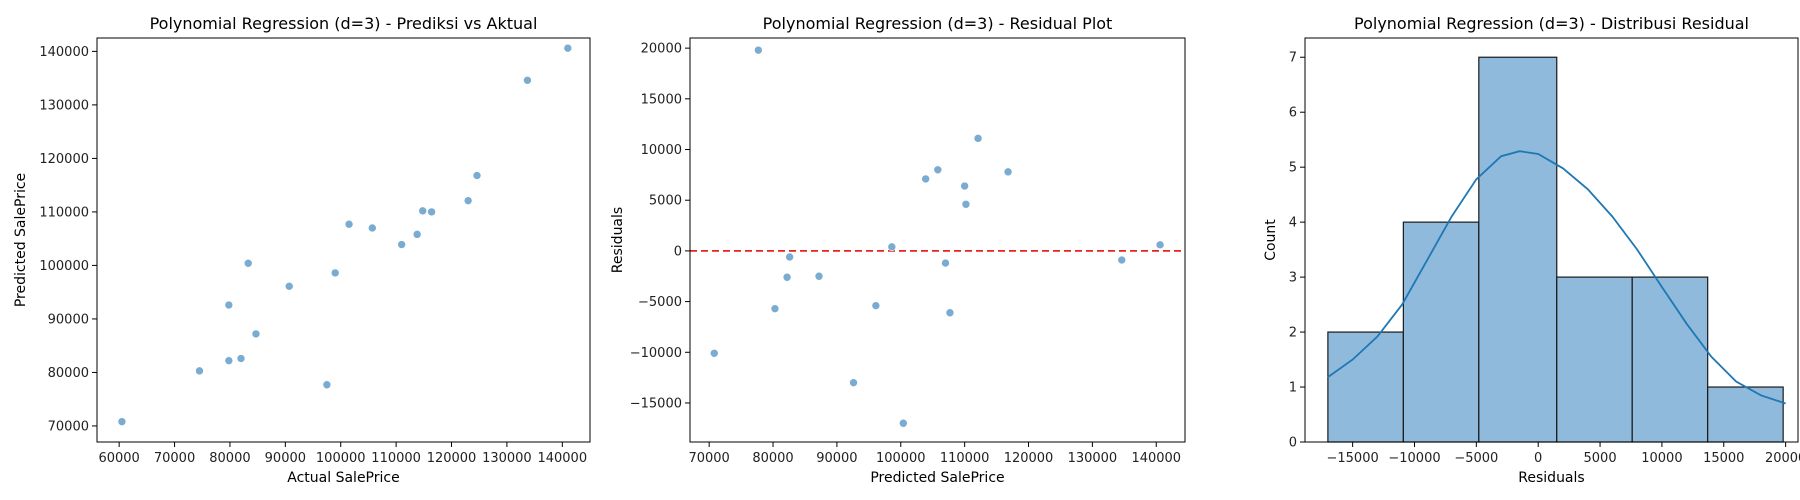 The height and width of the screenshot is (500, 1800). What do you see at coordinates (21, 240) in the screenshot?
I see `y-axis-label: Predicted SalePrice` at bounding box center [21, 240].